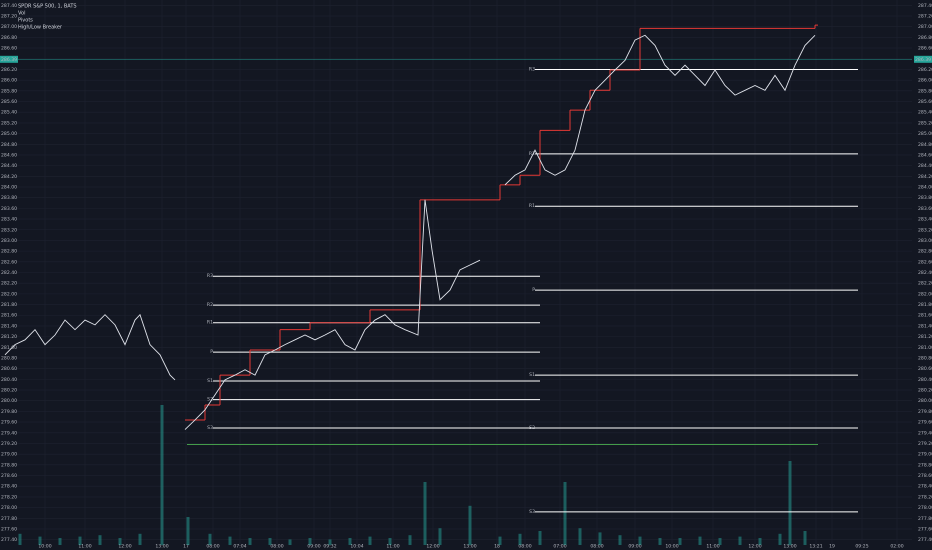 This screenshot has height=550, width=932. I want to click on y-tick-label: 285.60, so click(9, 102).